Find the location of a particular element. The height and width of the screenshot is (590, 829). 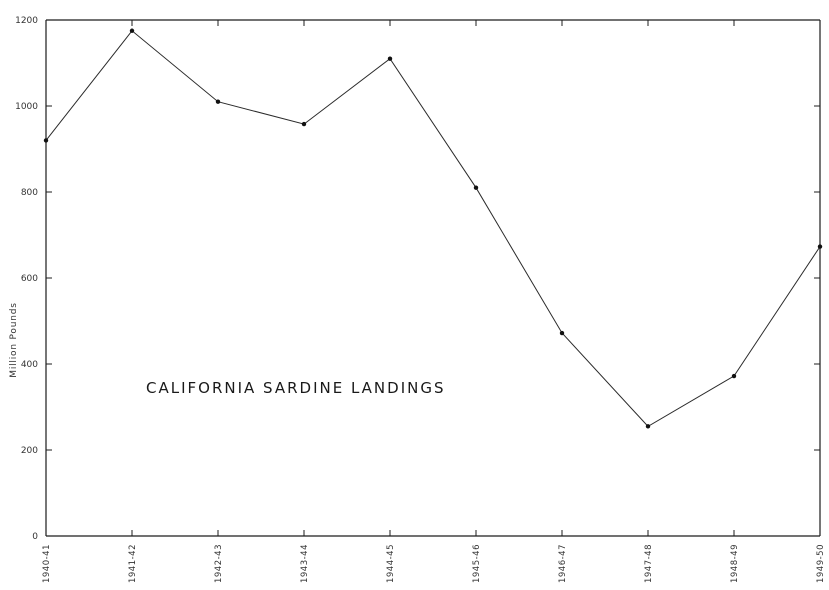

y-tick-label: 0 is located at coordinates (35, 537).